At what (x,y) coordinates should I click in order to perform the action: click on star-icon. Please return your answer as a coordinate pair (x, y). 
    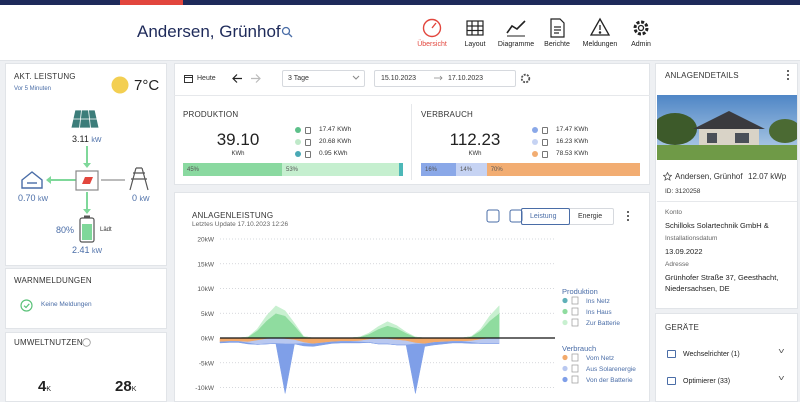
    Looking at the image, I should click on (667, 176).